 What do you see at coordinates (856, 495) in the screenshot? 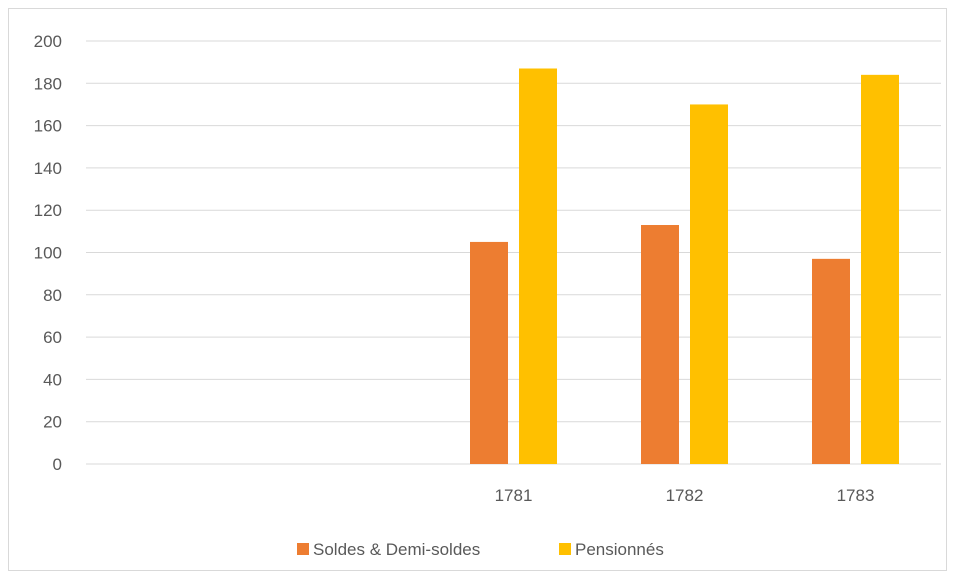
I see `x-tick-label: 1783` at bounding box center [856, 495].